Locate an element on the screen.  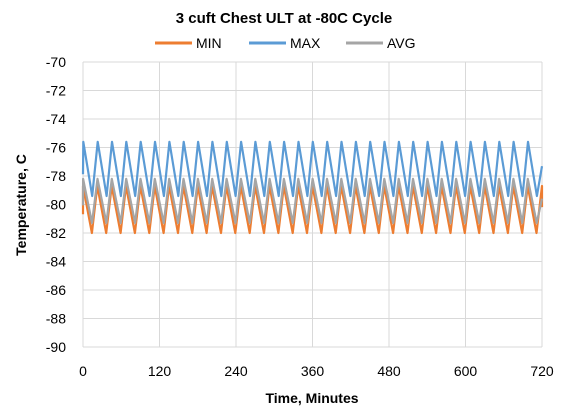
y-tick-label: -82 is located at coordinates (56, 233).